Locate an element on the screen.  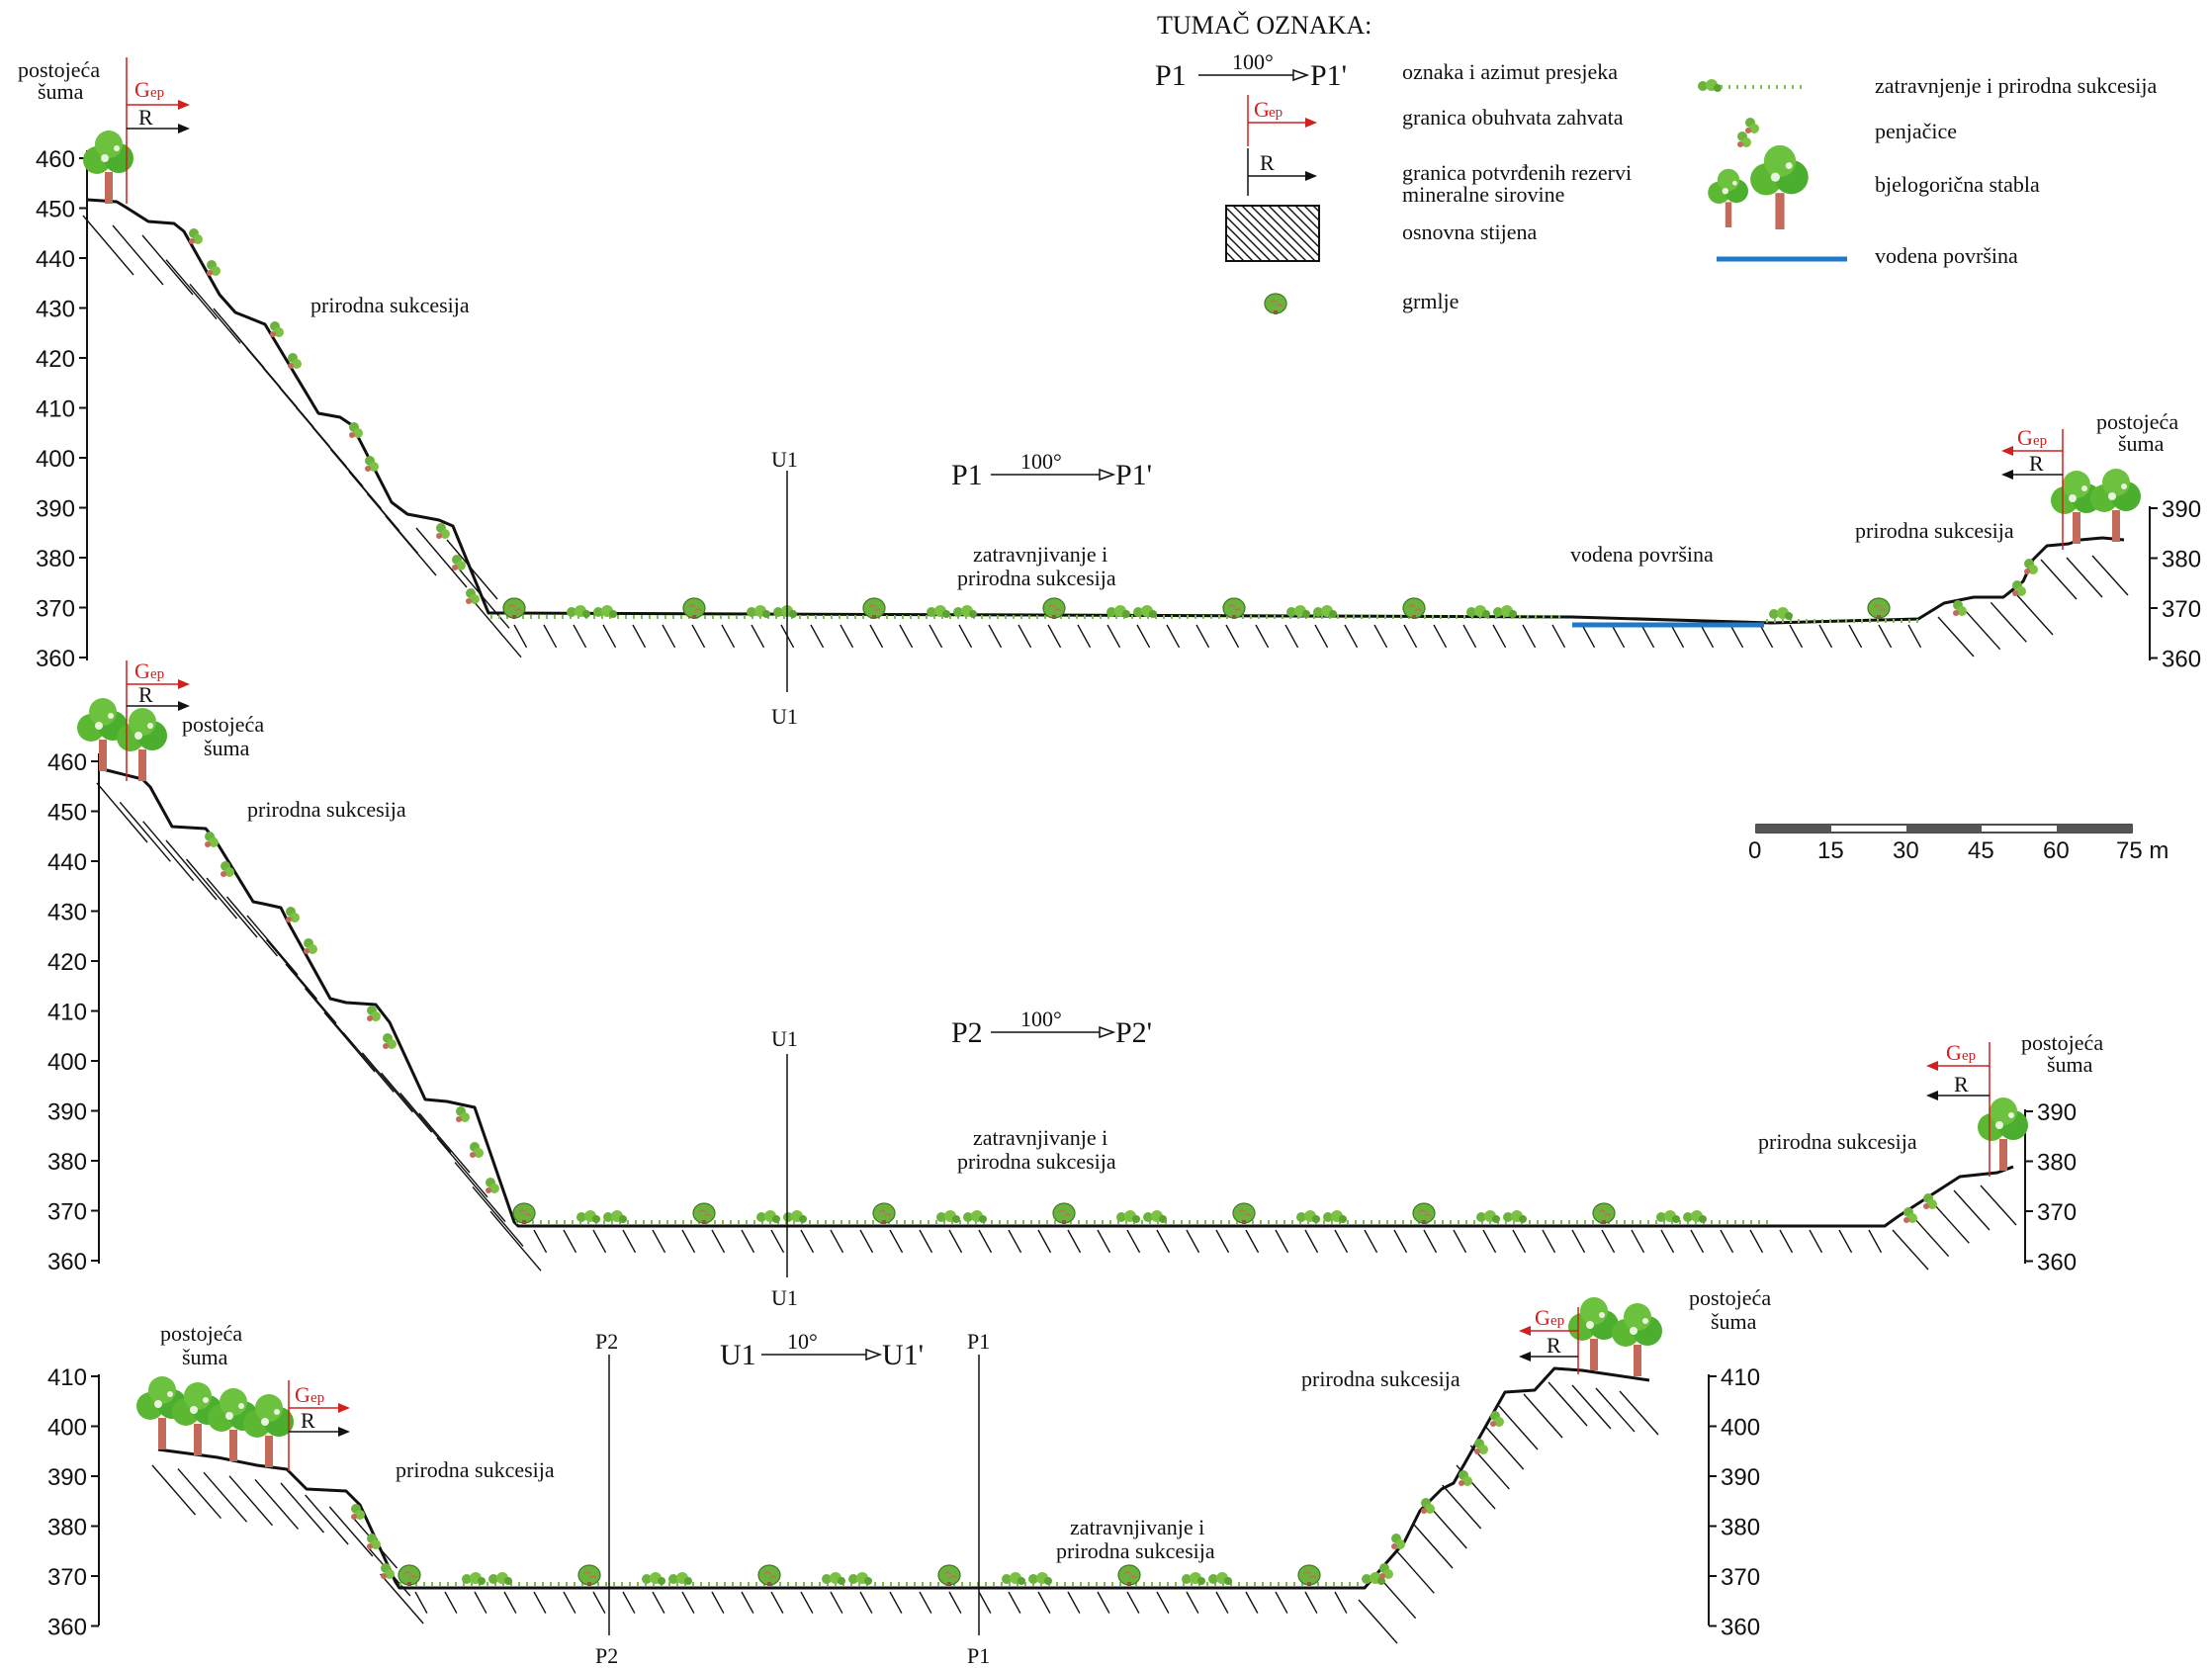
s0-left-tick-450: 450 is located at coordinates (56, 210).